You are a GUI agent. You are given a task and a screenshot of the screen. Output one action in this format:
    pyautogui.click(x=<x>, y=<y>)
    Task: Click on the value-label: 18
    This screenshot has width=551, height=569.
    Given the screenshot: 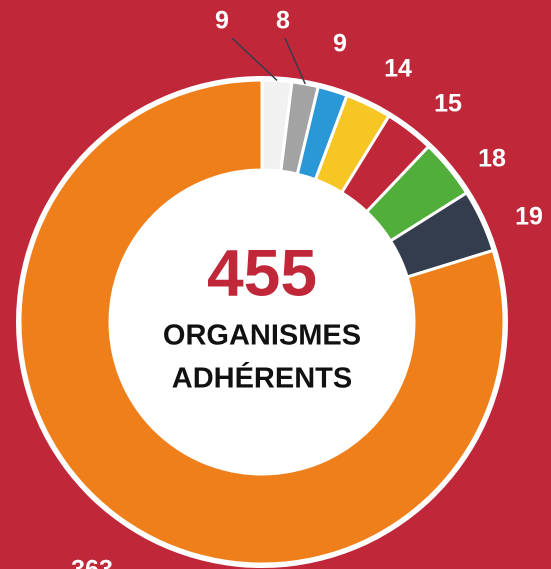 What is the action you would take?
    pyautogui.click(x=492, y=159)
    